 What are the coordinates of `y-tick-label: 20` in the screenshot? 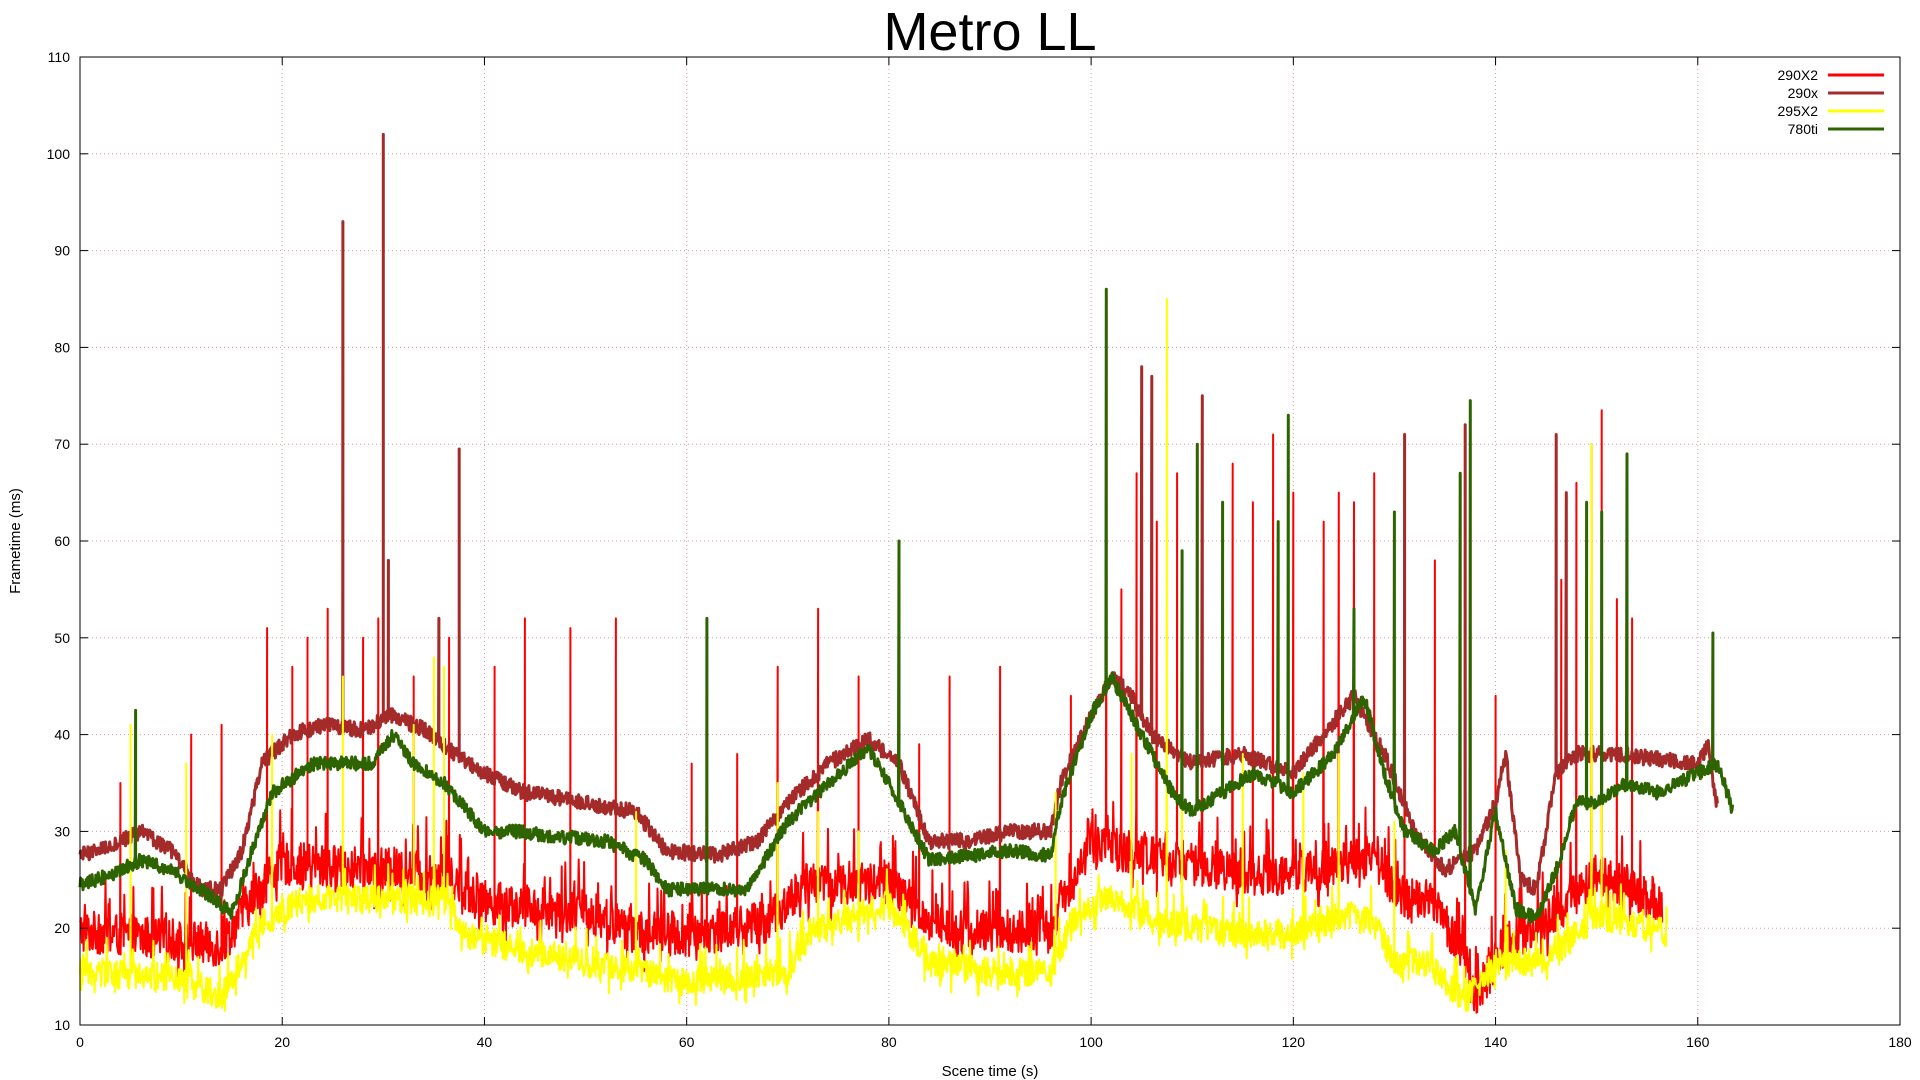 It's located at (62, 928).